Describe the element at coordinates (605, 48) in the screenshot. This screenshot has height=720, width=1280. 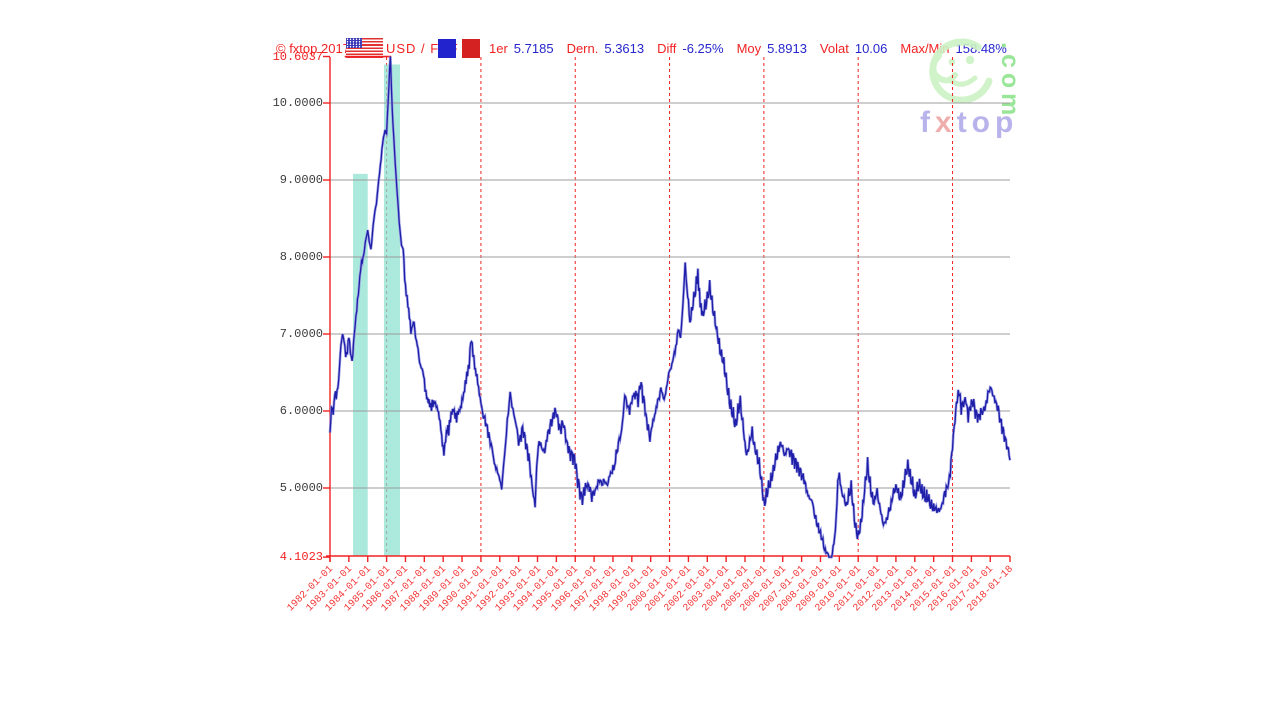
I see `stat-last: Dern. 5.3613` at that location.